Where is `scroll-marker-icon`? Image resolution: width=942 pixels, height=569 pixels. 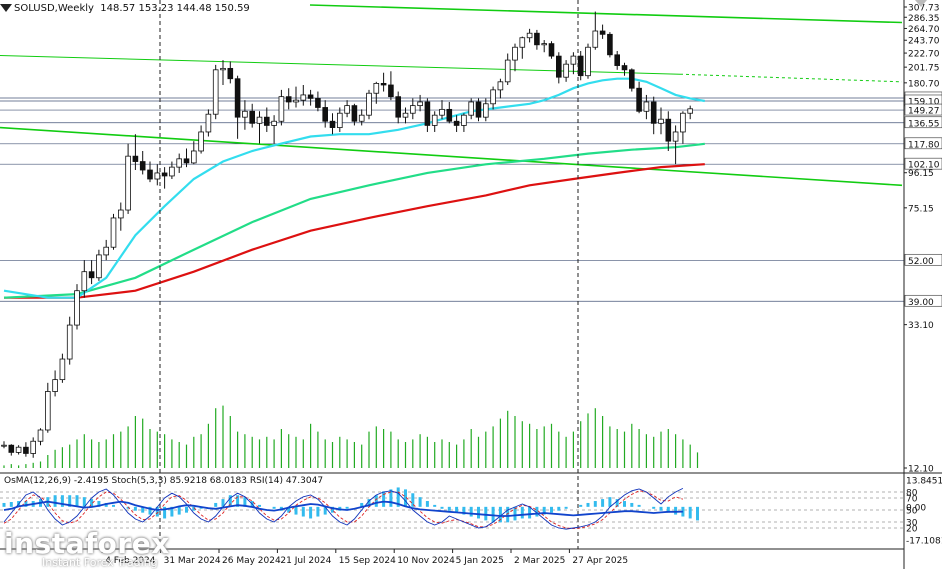 scroll-marker-icon is located at coordinates (921, 3).